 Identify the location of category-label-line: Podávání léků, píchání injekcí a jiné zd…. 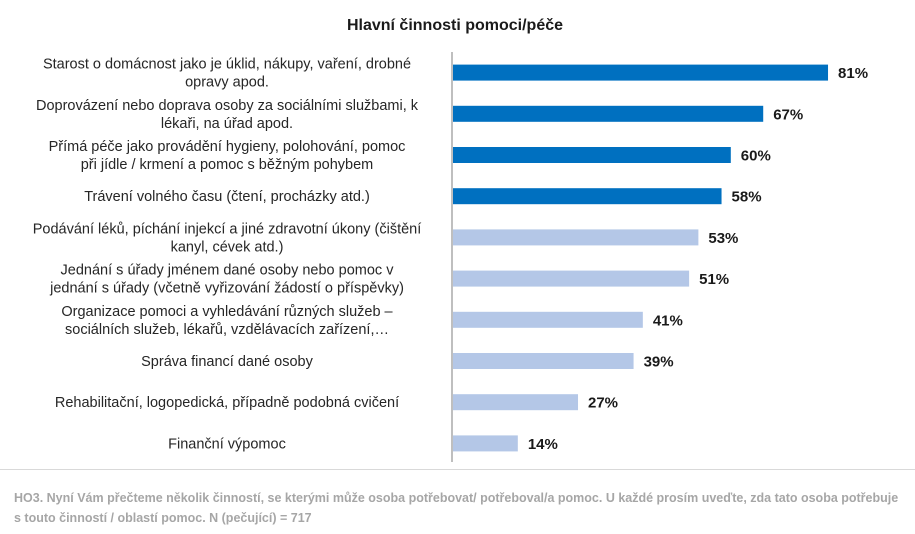
(227, 229).